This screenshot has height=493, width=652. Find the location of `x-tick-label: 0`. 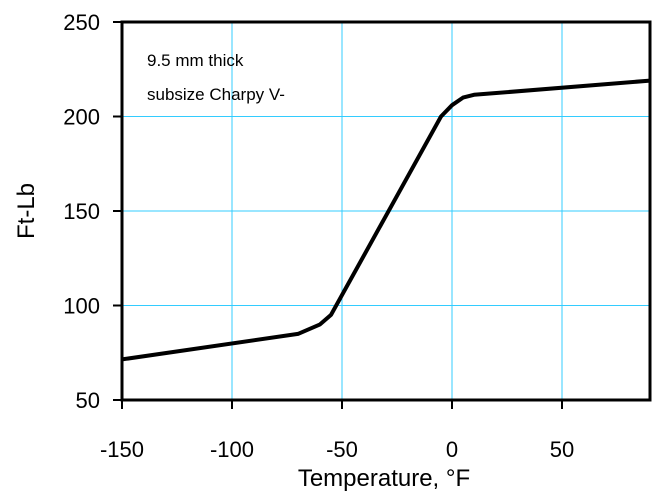

x-tick-label: 0 is located at coordinates (452, 449).